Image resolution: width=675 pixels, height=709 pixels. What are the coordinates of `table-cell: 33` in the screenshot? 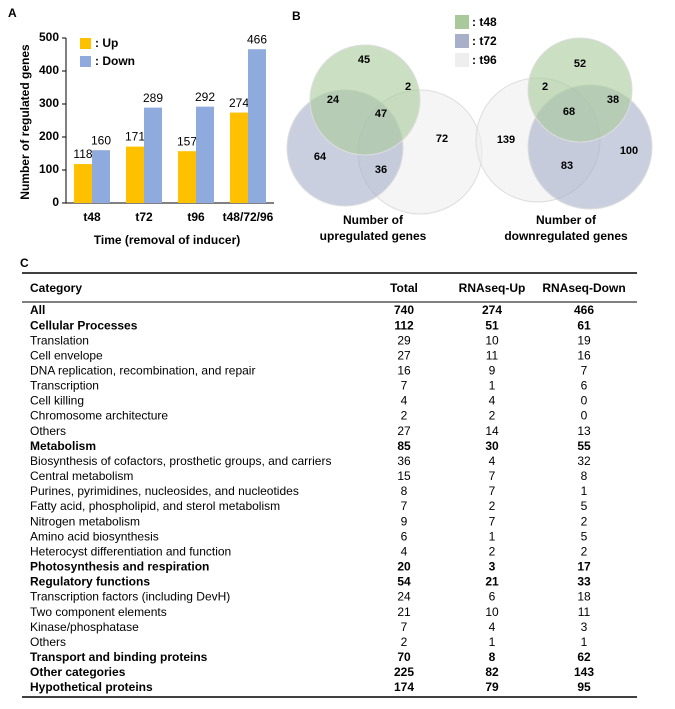 It's located at (584, 582).